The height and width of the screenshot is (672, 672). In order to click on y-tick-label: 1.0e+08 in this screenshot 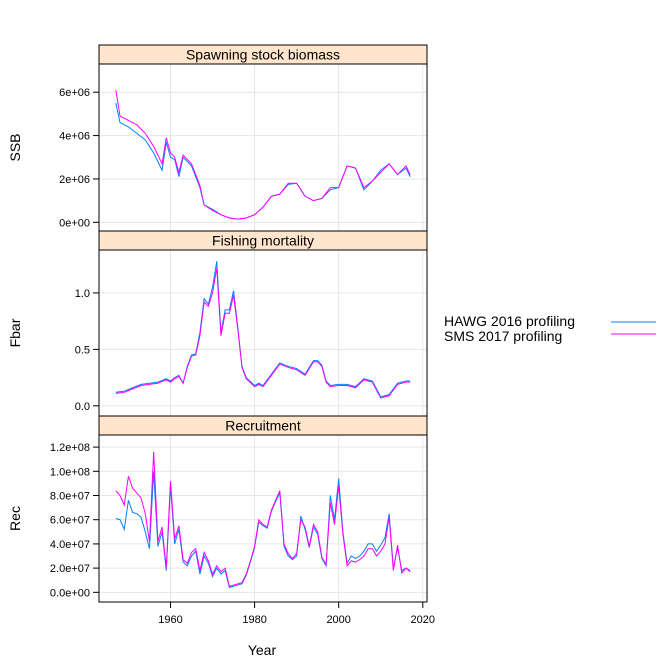, I will do `click(70, 472)`.